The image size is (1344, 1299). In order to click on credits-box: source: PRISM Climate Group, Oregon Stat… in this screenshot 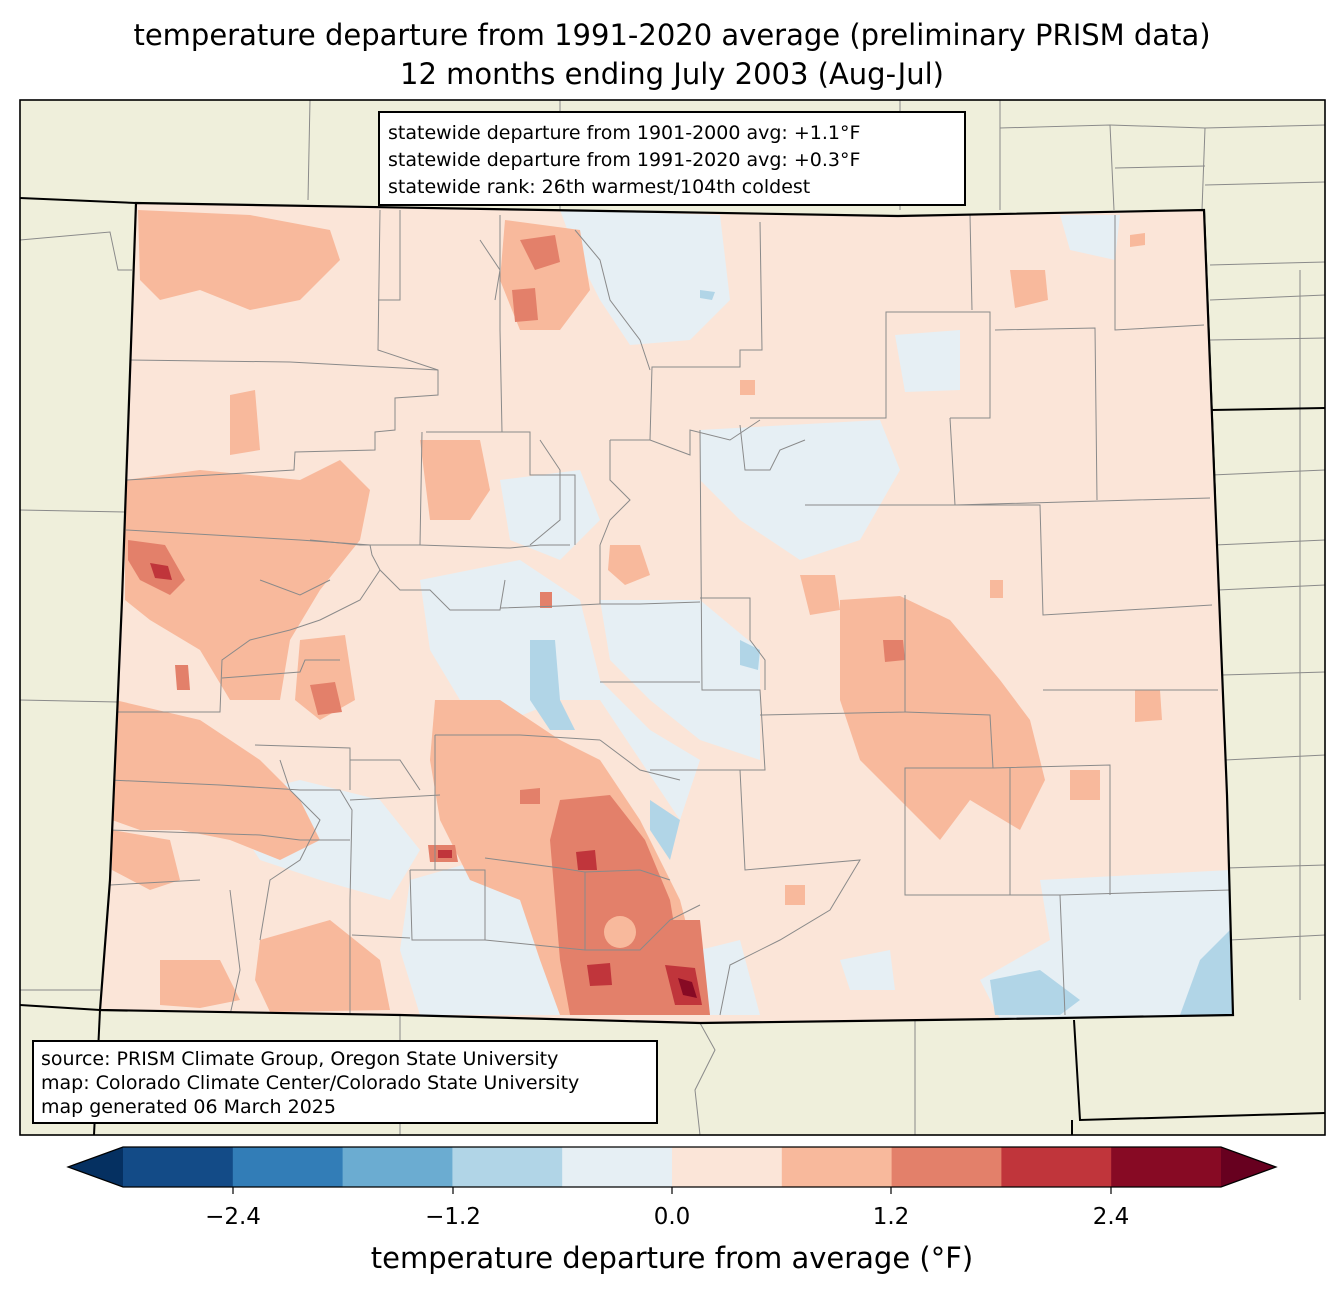, I will do `click(345, 1082)`.